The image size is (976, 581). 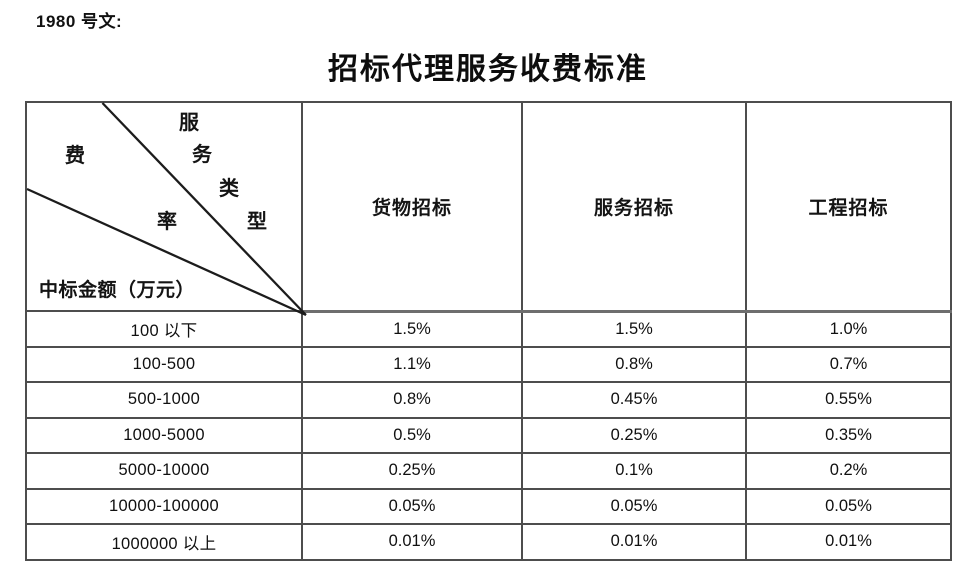 I want to click on service-rate-cell: 0.25%, so click(x=634, y=435).